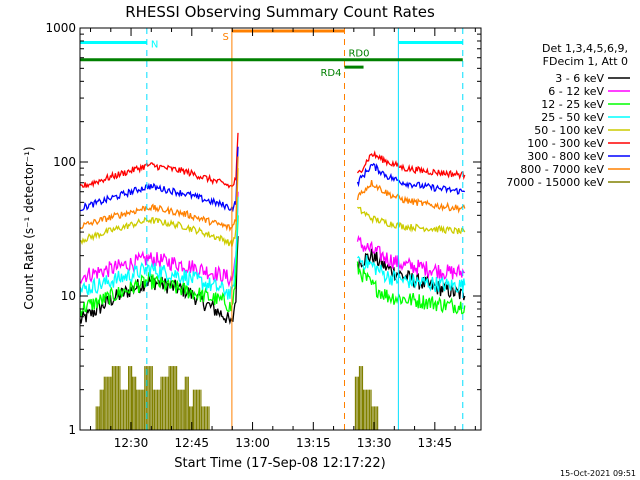  What do you see at coordinates (60, 28) in the screenshot?
I see `y-tick-label: 1000` at bounding box center [60, 28].